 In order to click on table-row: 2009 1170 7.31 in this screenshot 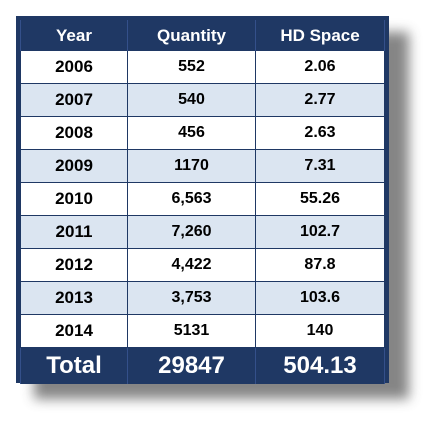, I will do `click(202, 166)`.